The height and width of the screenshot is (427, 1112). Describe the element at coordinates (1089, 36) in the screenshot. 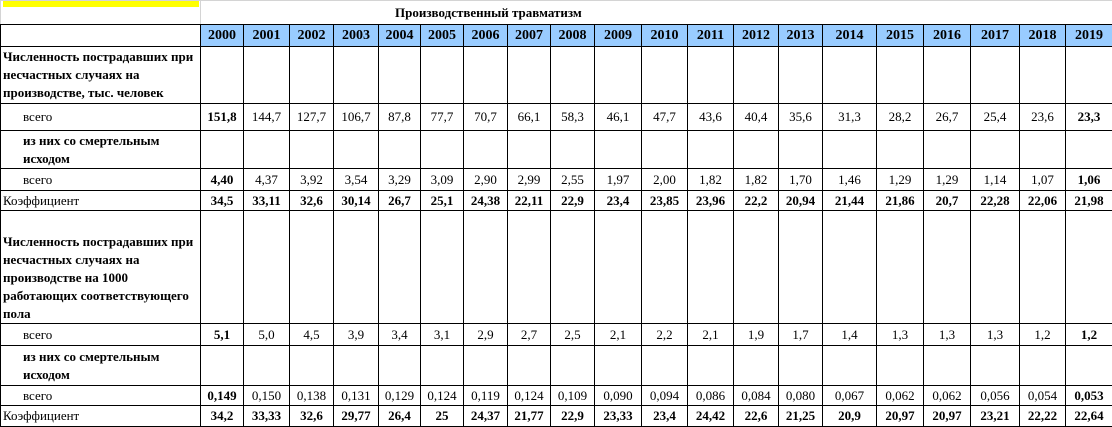

I see `year-header: 2019` at that location.